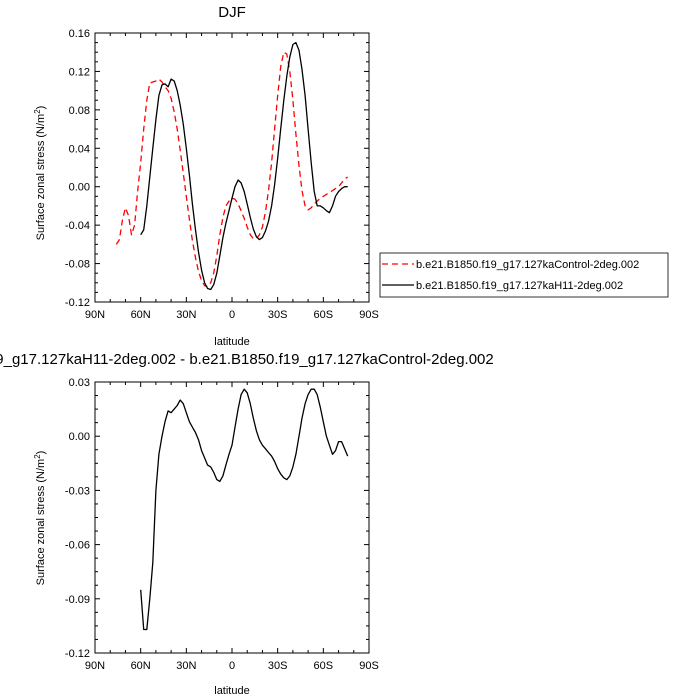 The width and height of the screenshot is (700, 700). I want to click on top-y-axis-label-main: Surface zonal stress (N/m, so click(41, 177).